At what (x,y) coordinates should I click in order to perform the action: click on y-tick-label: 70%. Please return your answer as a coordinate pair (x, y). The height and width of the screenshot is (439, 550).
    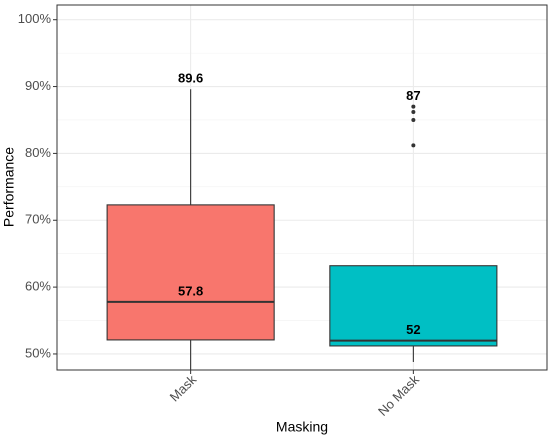
    Looking at the image, I should click on (38, 219).